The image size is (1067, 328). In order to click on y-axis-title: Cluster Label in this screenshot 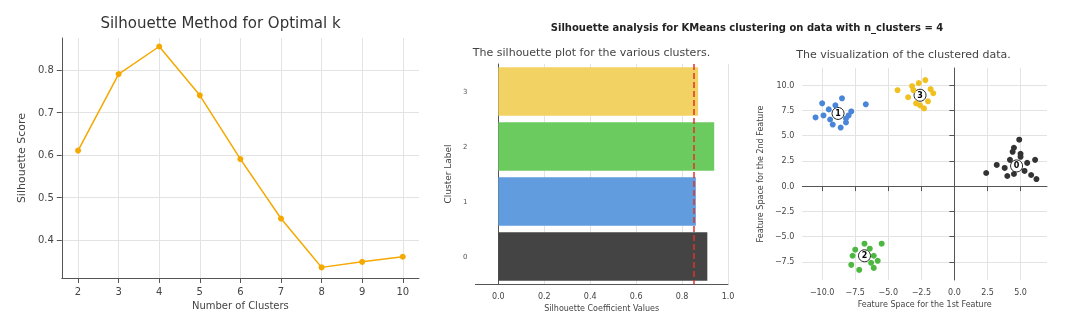, I will do `click(447, 174)`.